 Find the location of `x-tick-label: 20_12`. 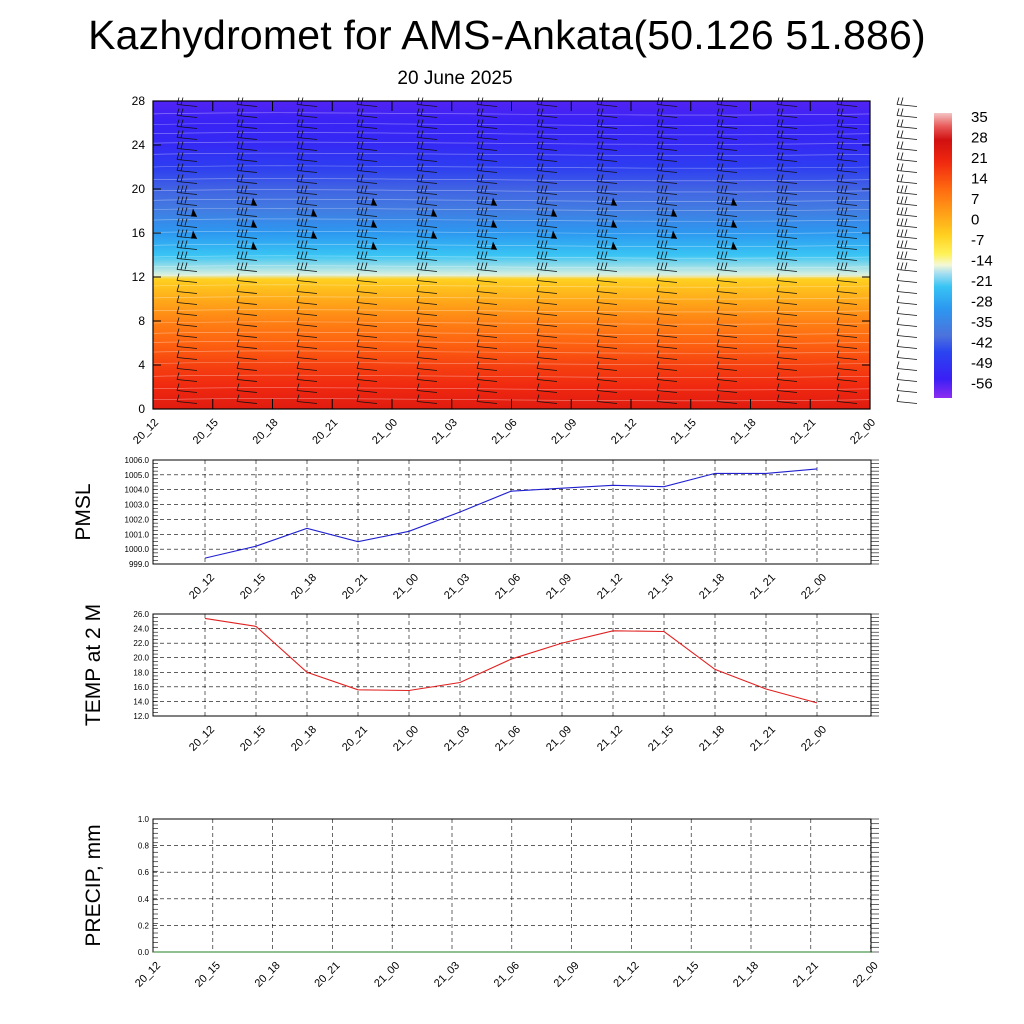

x-tick-label: 20_12 is located at coordinates (202, 739).